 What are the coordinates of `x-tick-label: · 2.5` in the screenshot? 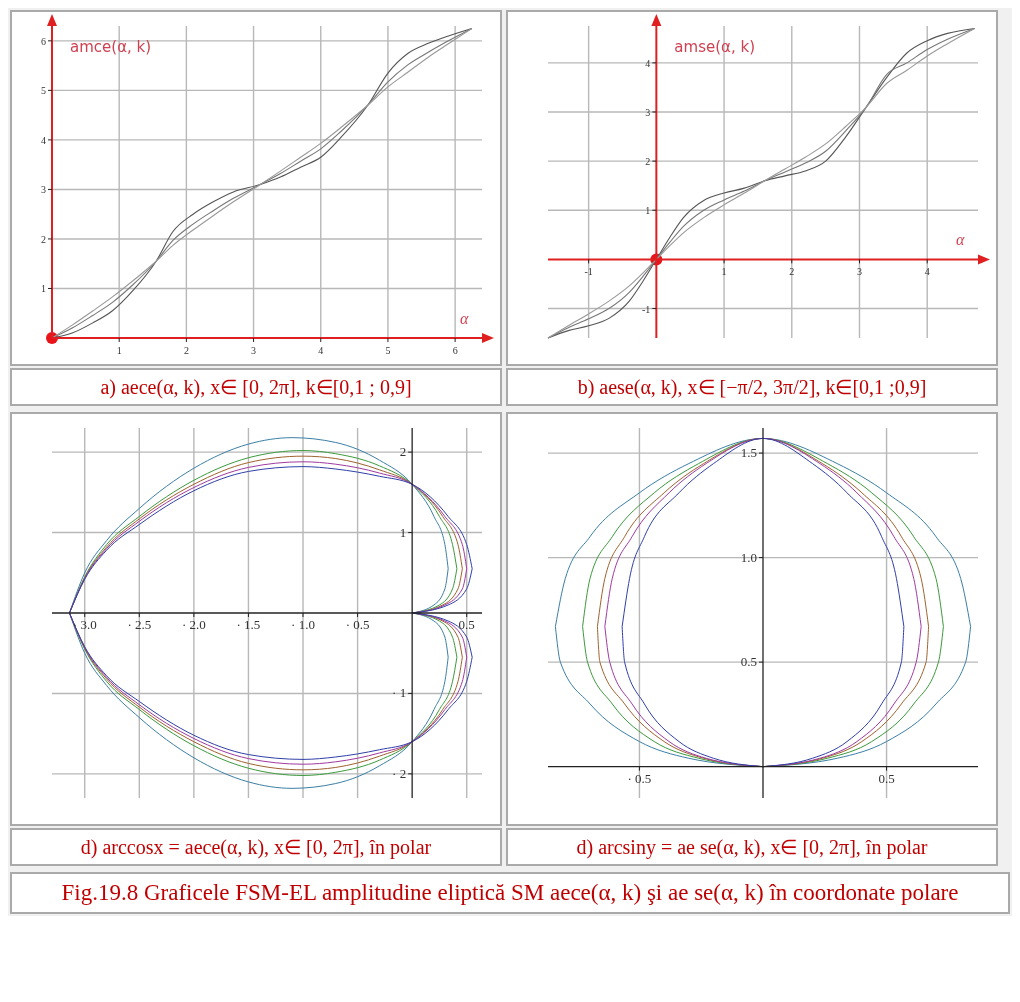 It's located at (139, 624).